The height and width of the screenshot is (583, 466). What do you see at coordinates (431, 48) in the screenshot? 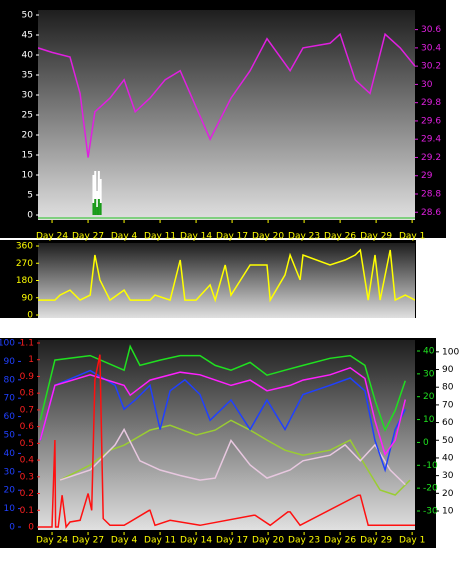
I see `y-tick-label: 30.4` at bounding box center [431, 48].